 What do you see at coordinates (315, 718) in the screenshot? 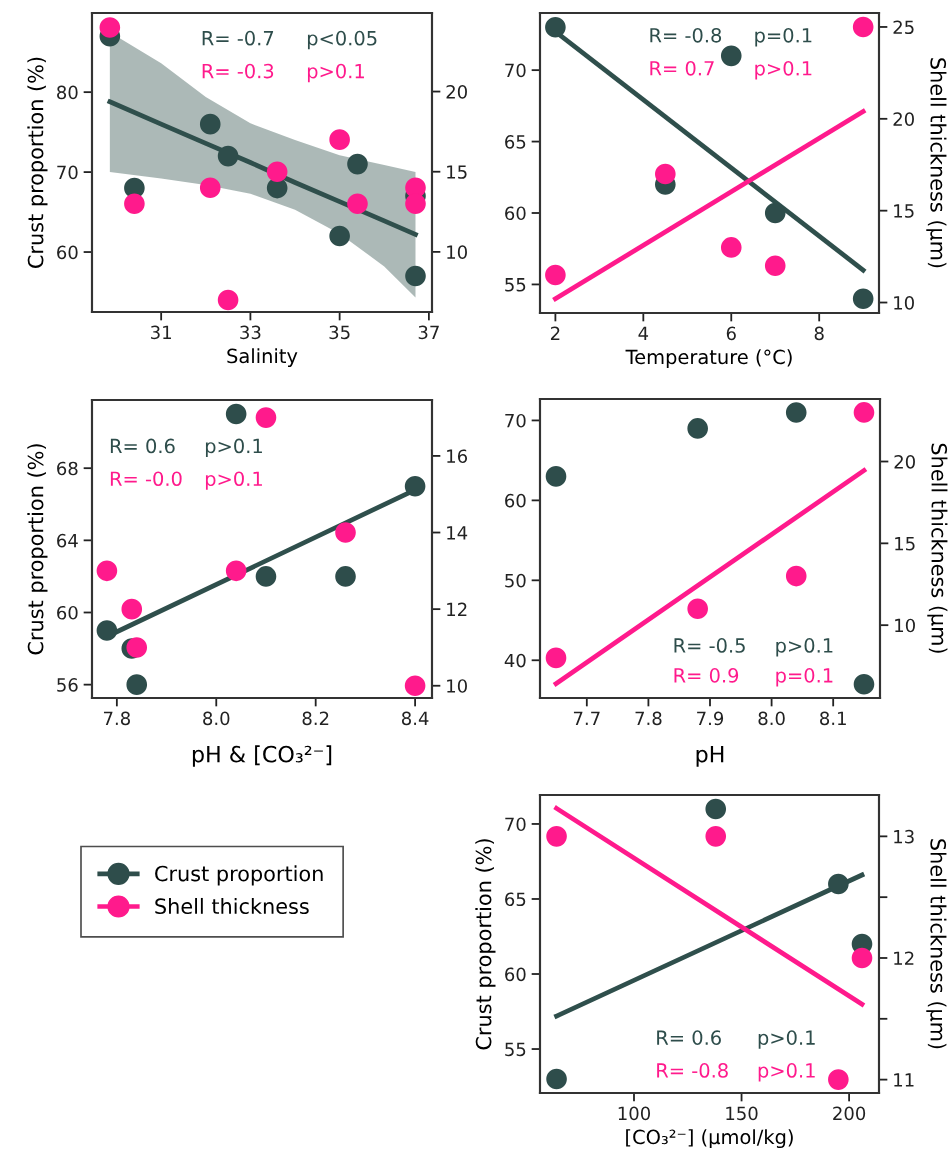
I see `x-tick-label: 8.2` at bounding box center [315, 718].